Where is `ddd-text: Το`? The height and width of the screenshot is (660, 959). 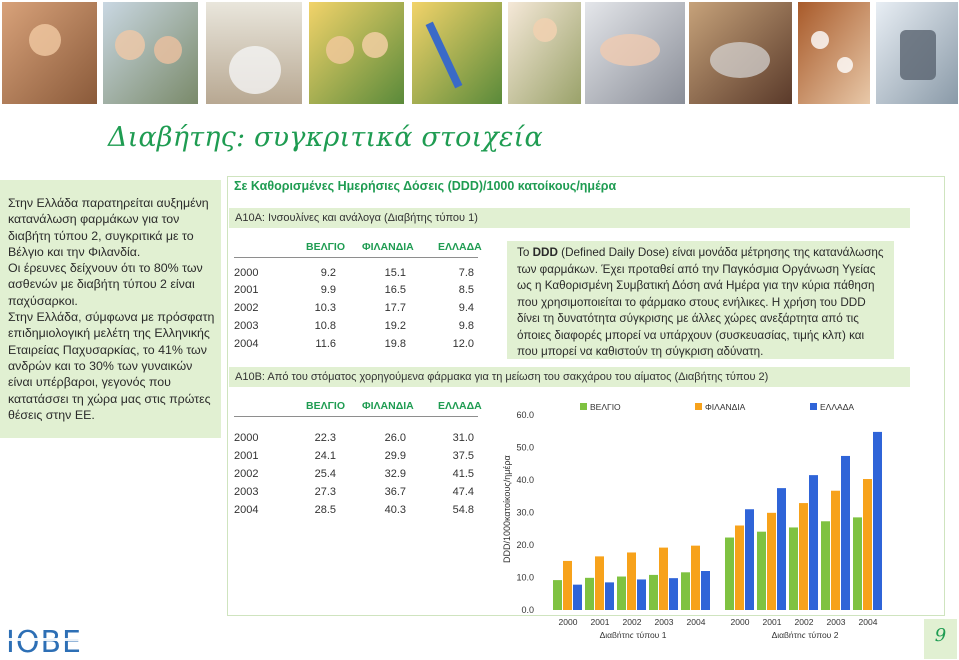
ddd-text: Το is located at coordinates (525, 252).